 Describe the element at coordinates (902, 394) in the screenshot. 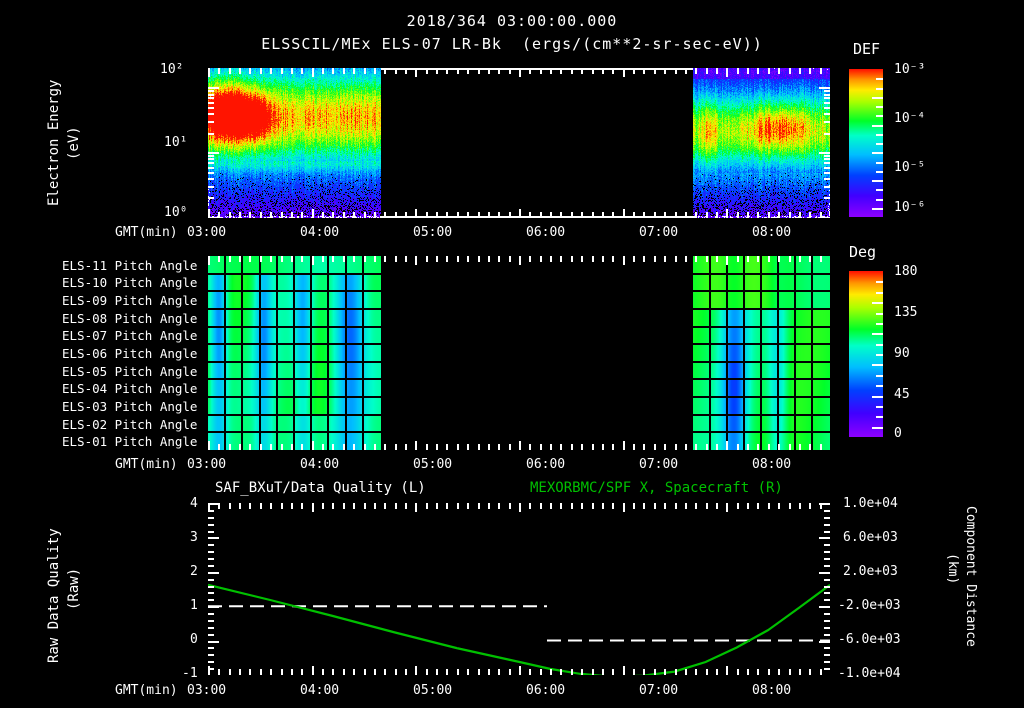

I see `deg-tick-45: 45` at that location.